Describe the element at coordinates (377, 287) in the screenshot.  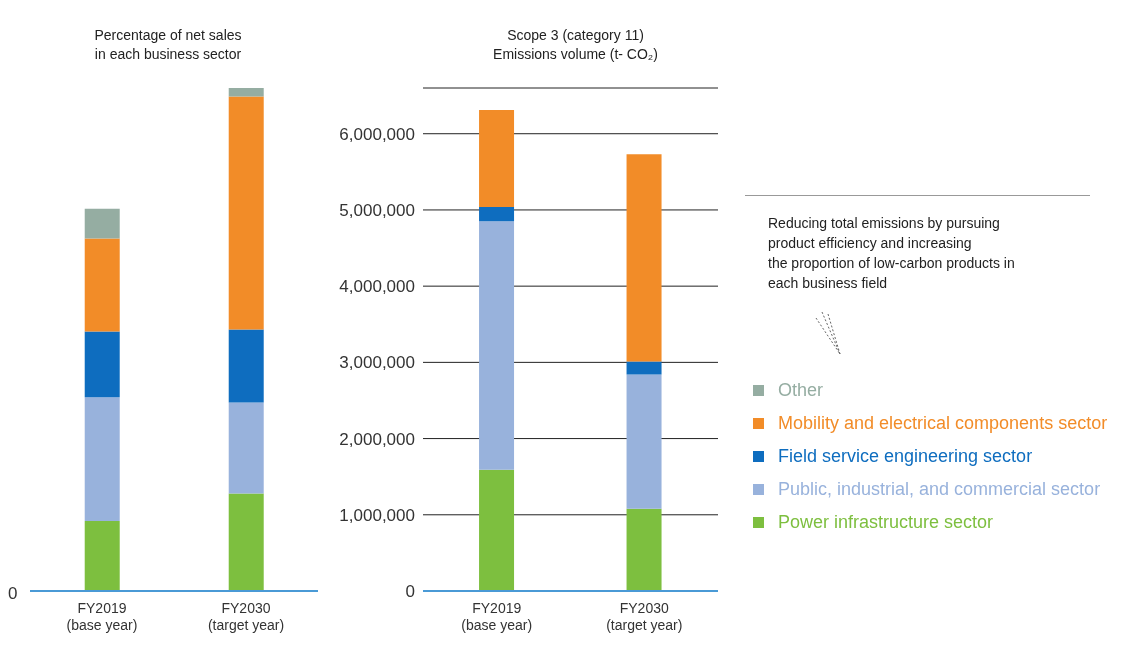
I see `y-tick-label: 4,000,000` at that location.